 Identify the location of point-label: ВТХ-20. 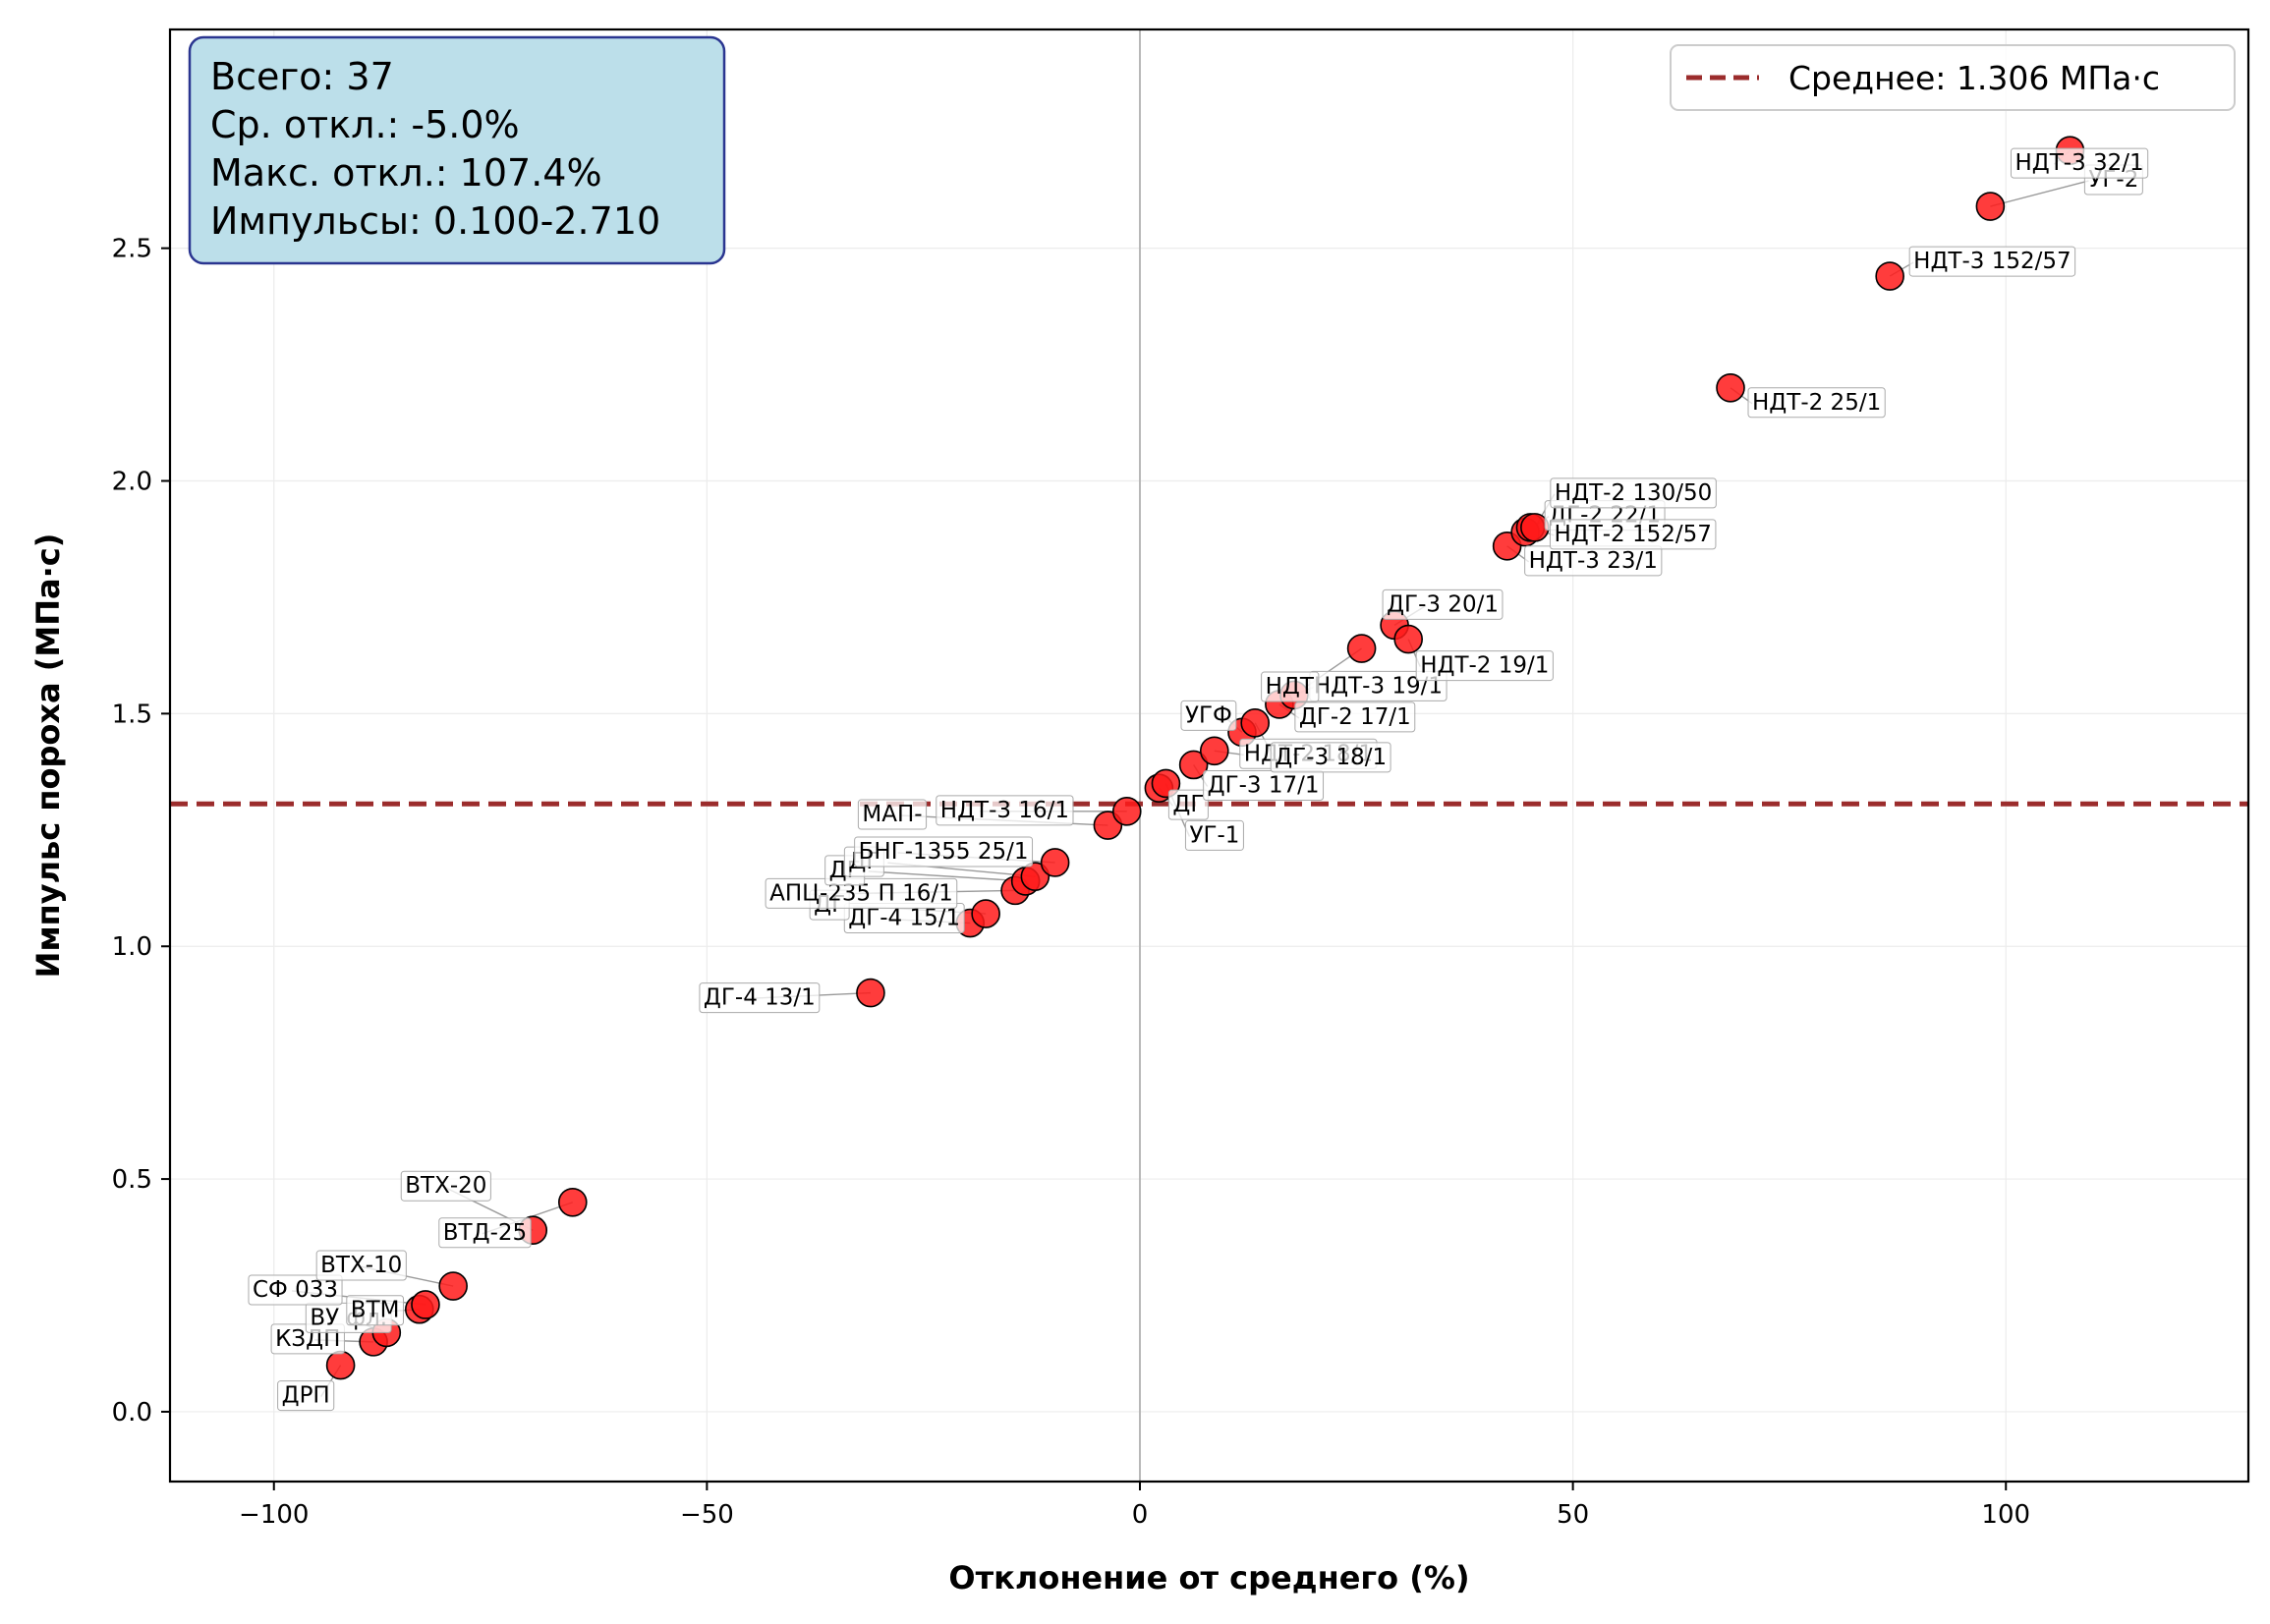
(445, 1186).